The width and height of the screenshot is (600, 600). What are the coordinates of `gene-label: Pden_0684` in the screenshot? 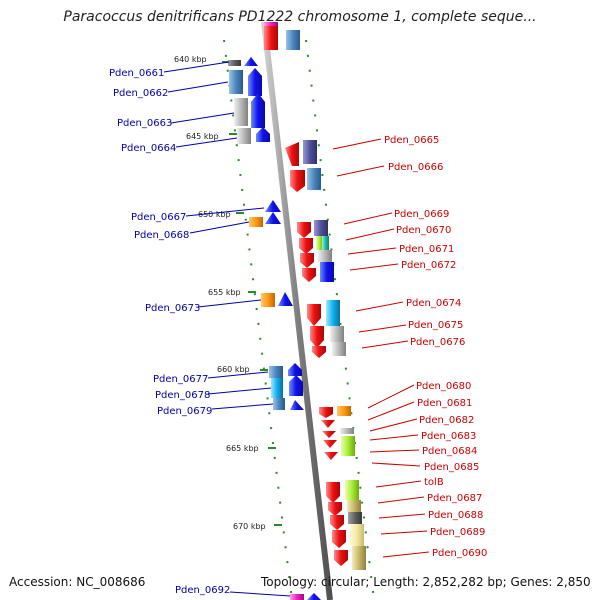 It's located at (423, 451).